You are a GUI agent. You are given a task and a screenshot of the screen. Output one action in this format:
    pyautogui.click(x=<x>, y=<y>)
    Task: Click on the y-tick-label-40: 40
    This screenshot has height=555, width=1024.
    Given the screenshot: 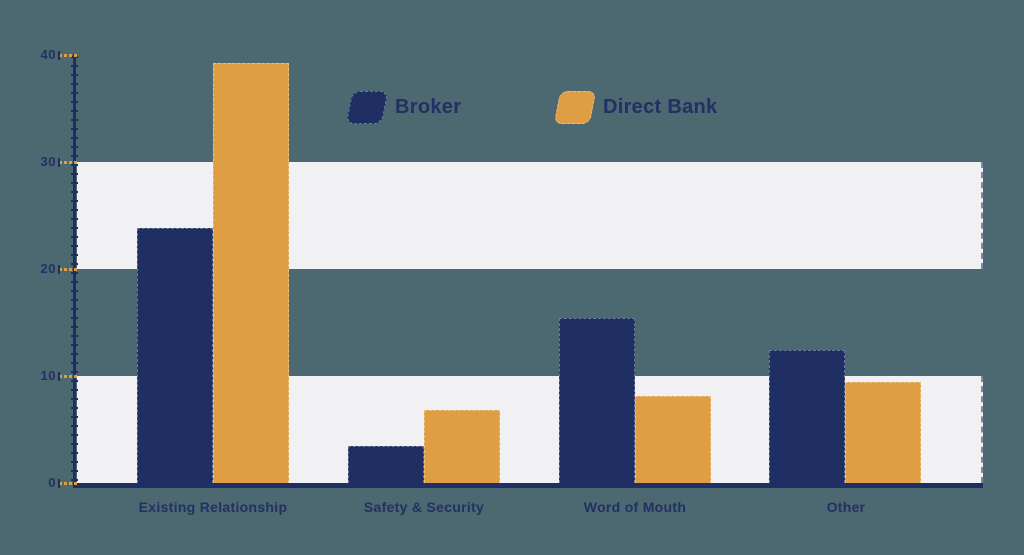 What is the action you would take?
    pyautogui.click(x=48, y=54)
    